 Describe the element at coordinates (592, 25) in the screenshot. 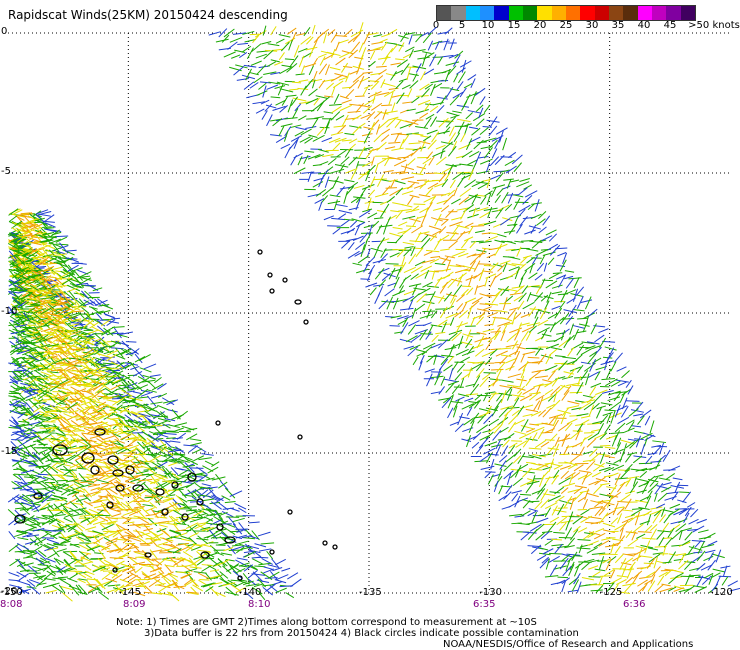

I see `colorbar-tick-label: 30` at that location.